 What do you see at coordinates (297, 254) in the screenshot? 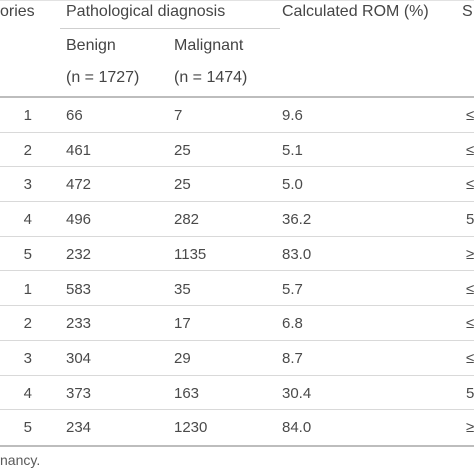
I see `cell-rom: 83.0` at bounding box center [297, 254].